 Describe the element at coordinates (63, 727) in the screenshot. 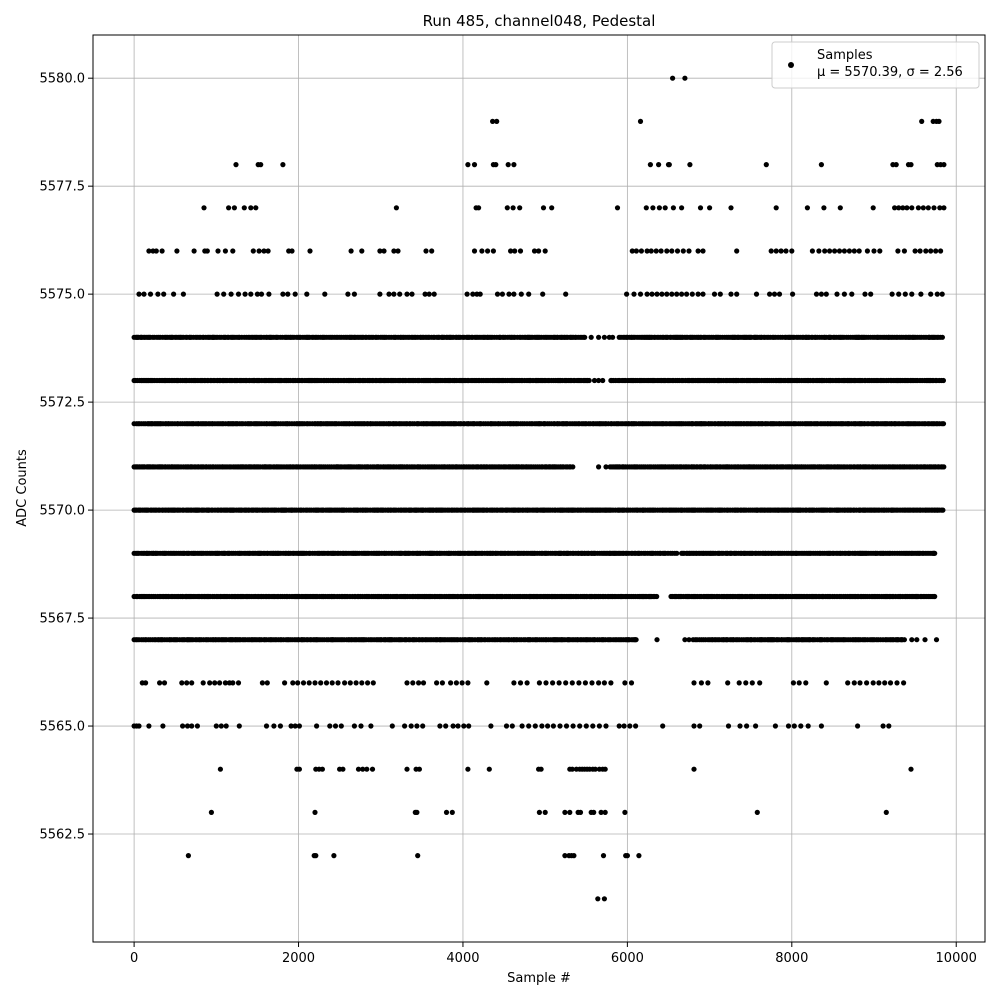

I see `y-tick-label: 5565.0` at that location.